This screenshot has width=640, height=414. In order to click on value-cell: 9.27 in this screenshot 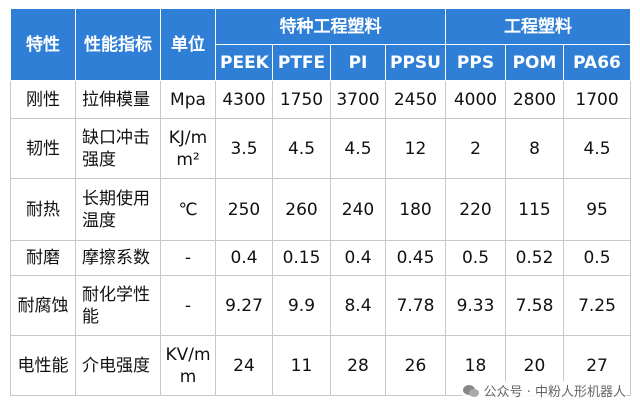, I will do `click(244, 305)`.